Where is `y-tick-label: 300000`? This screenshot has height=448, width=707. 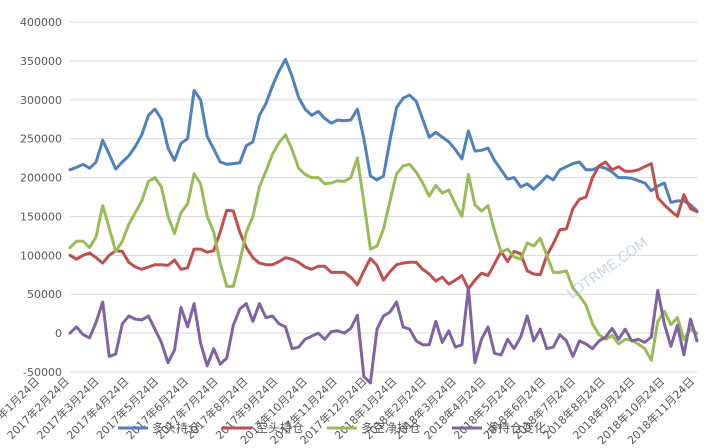
y-tick-label: 300000 is located at coordinates (41, 100).